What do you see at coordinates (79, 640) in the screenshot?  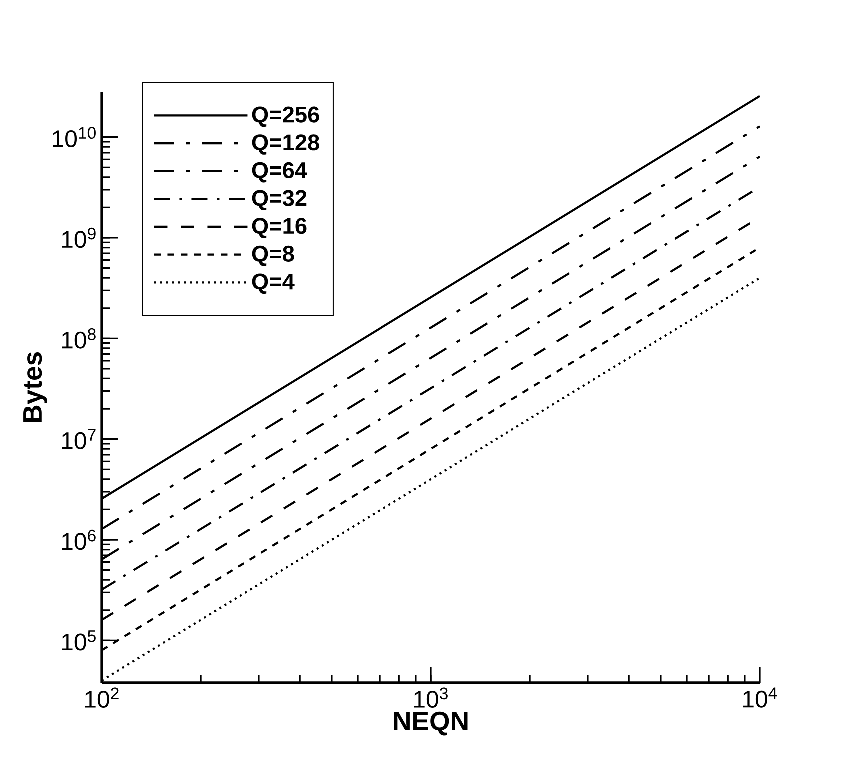 I see `y-tick-label: 10$^{5}$` at bounding box center [79, 640].